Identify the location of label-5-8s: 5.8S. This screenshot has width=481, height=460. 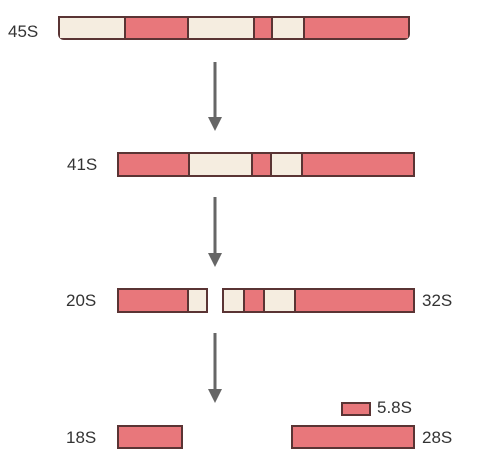
(394, 407).